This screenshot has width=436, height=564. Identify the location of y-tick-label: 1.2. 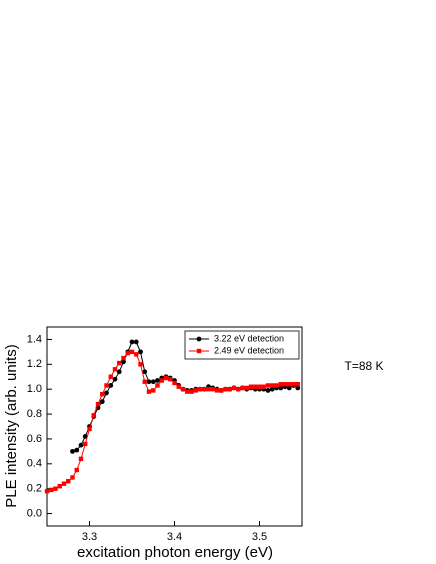
(34, 364).